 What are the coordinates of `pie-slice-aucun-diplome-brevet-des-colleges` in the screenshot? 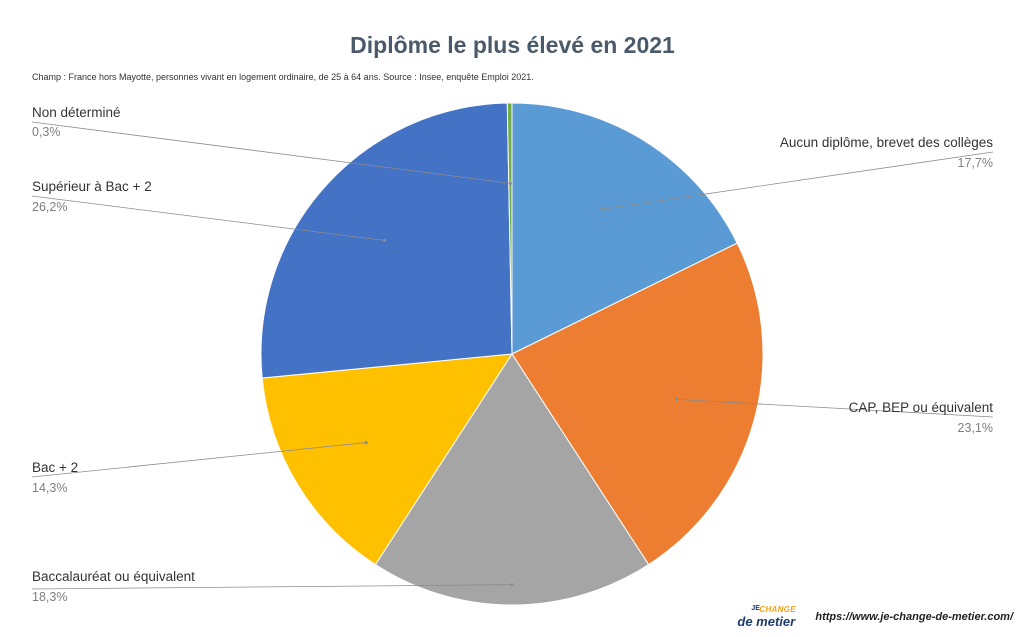 It's located at (624, 228).